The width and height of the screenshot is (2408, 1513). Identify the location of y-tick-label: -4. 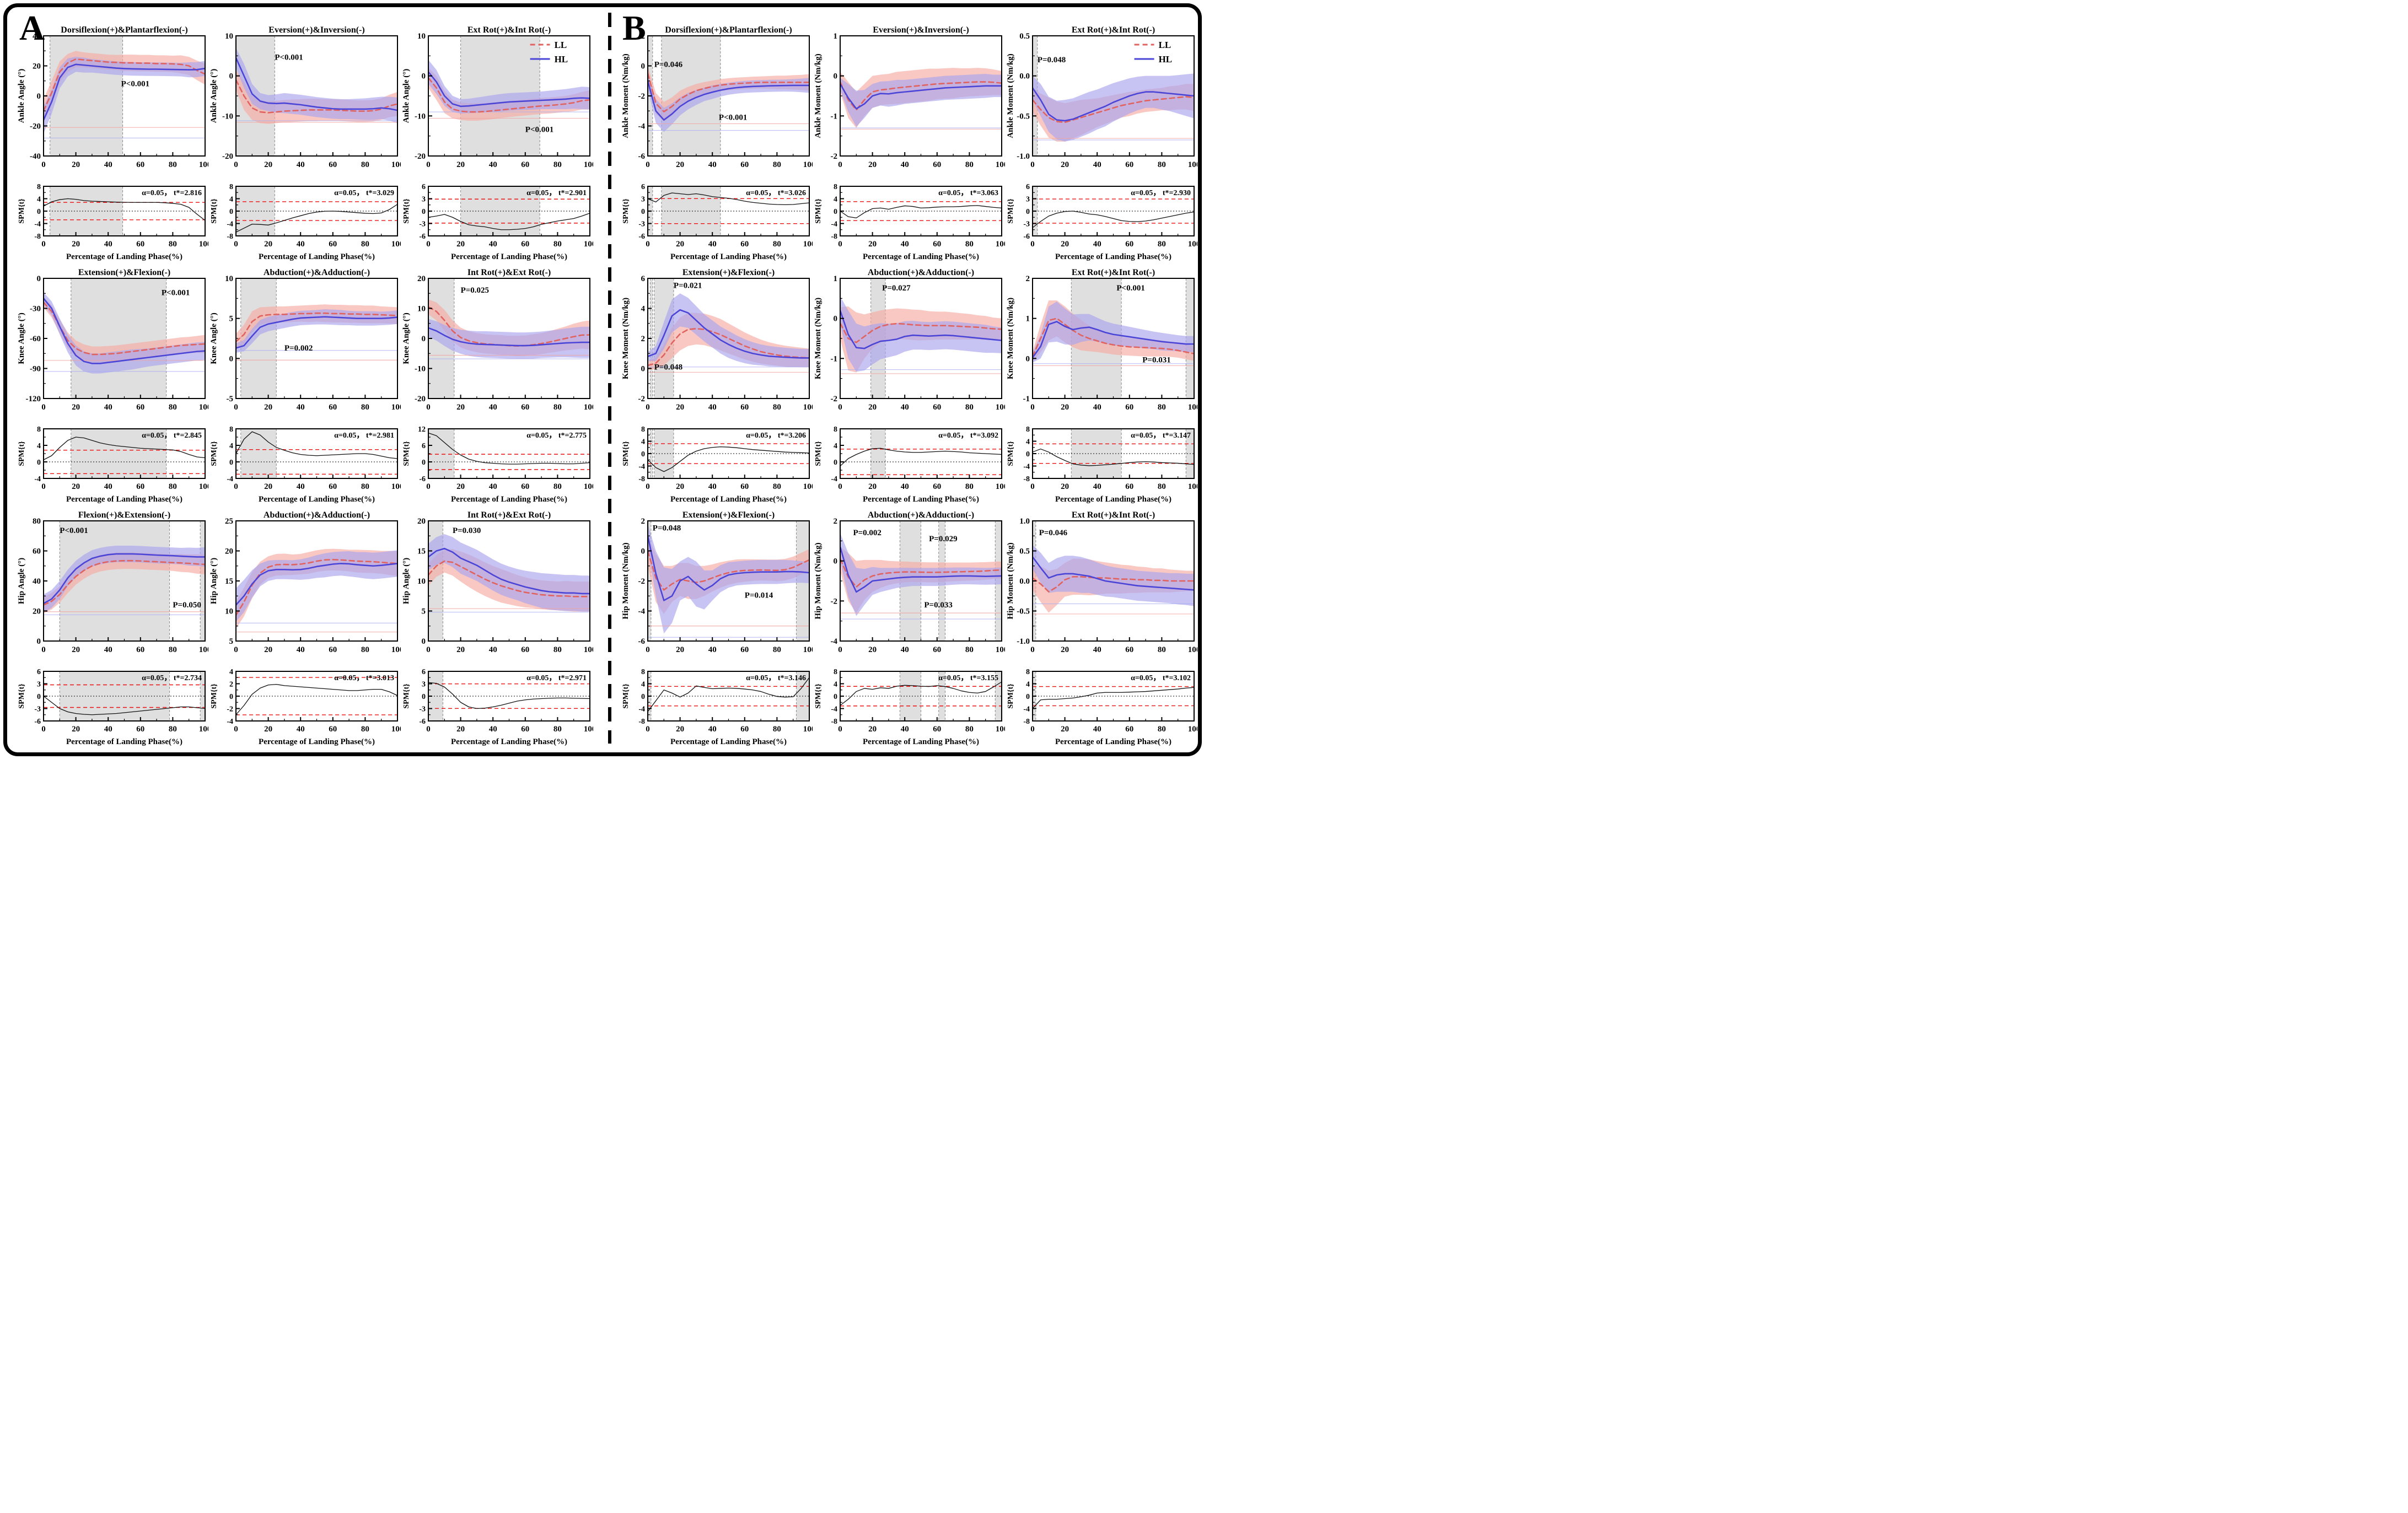
(230, 225).